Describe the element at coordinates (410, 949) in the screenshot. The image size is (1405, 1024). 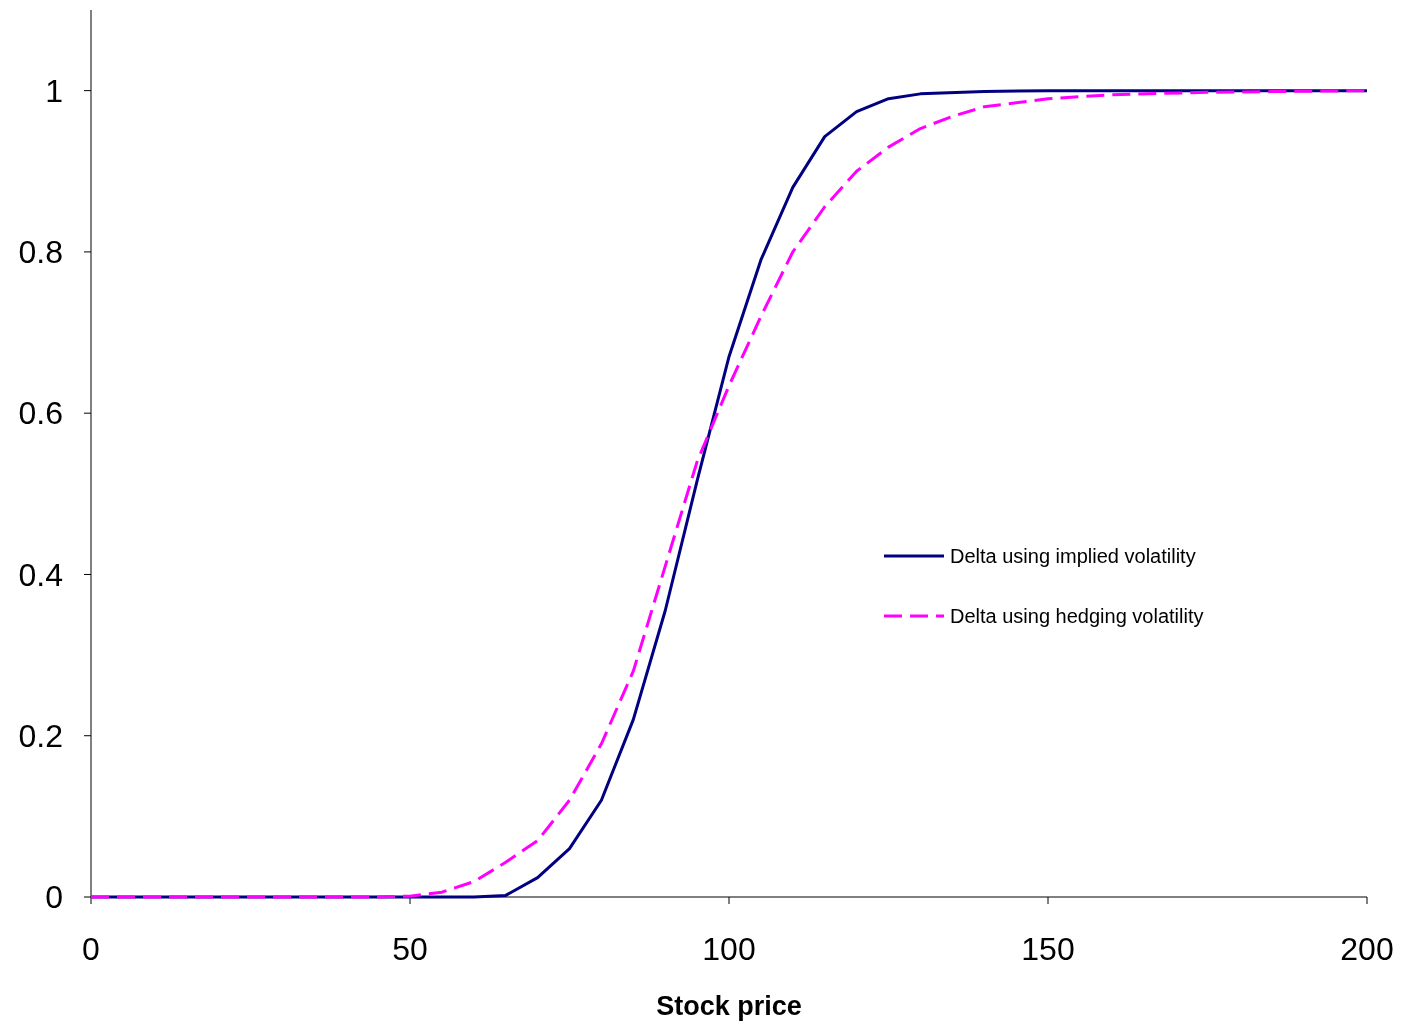
I see `x-tick-label: 50` at that location.